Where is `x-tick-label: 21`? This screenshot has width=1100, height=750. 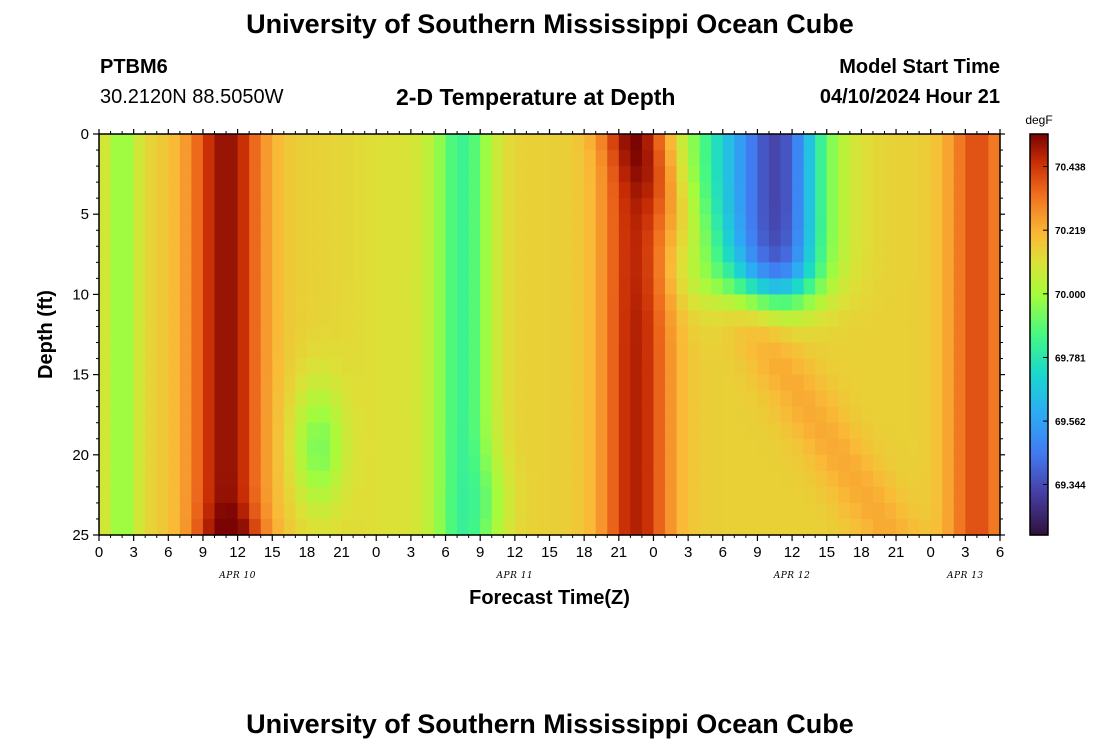
x-tick-label: 21 is located at coordinates (896, 552).